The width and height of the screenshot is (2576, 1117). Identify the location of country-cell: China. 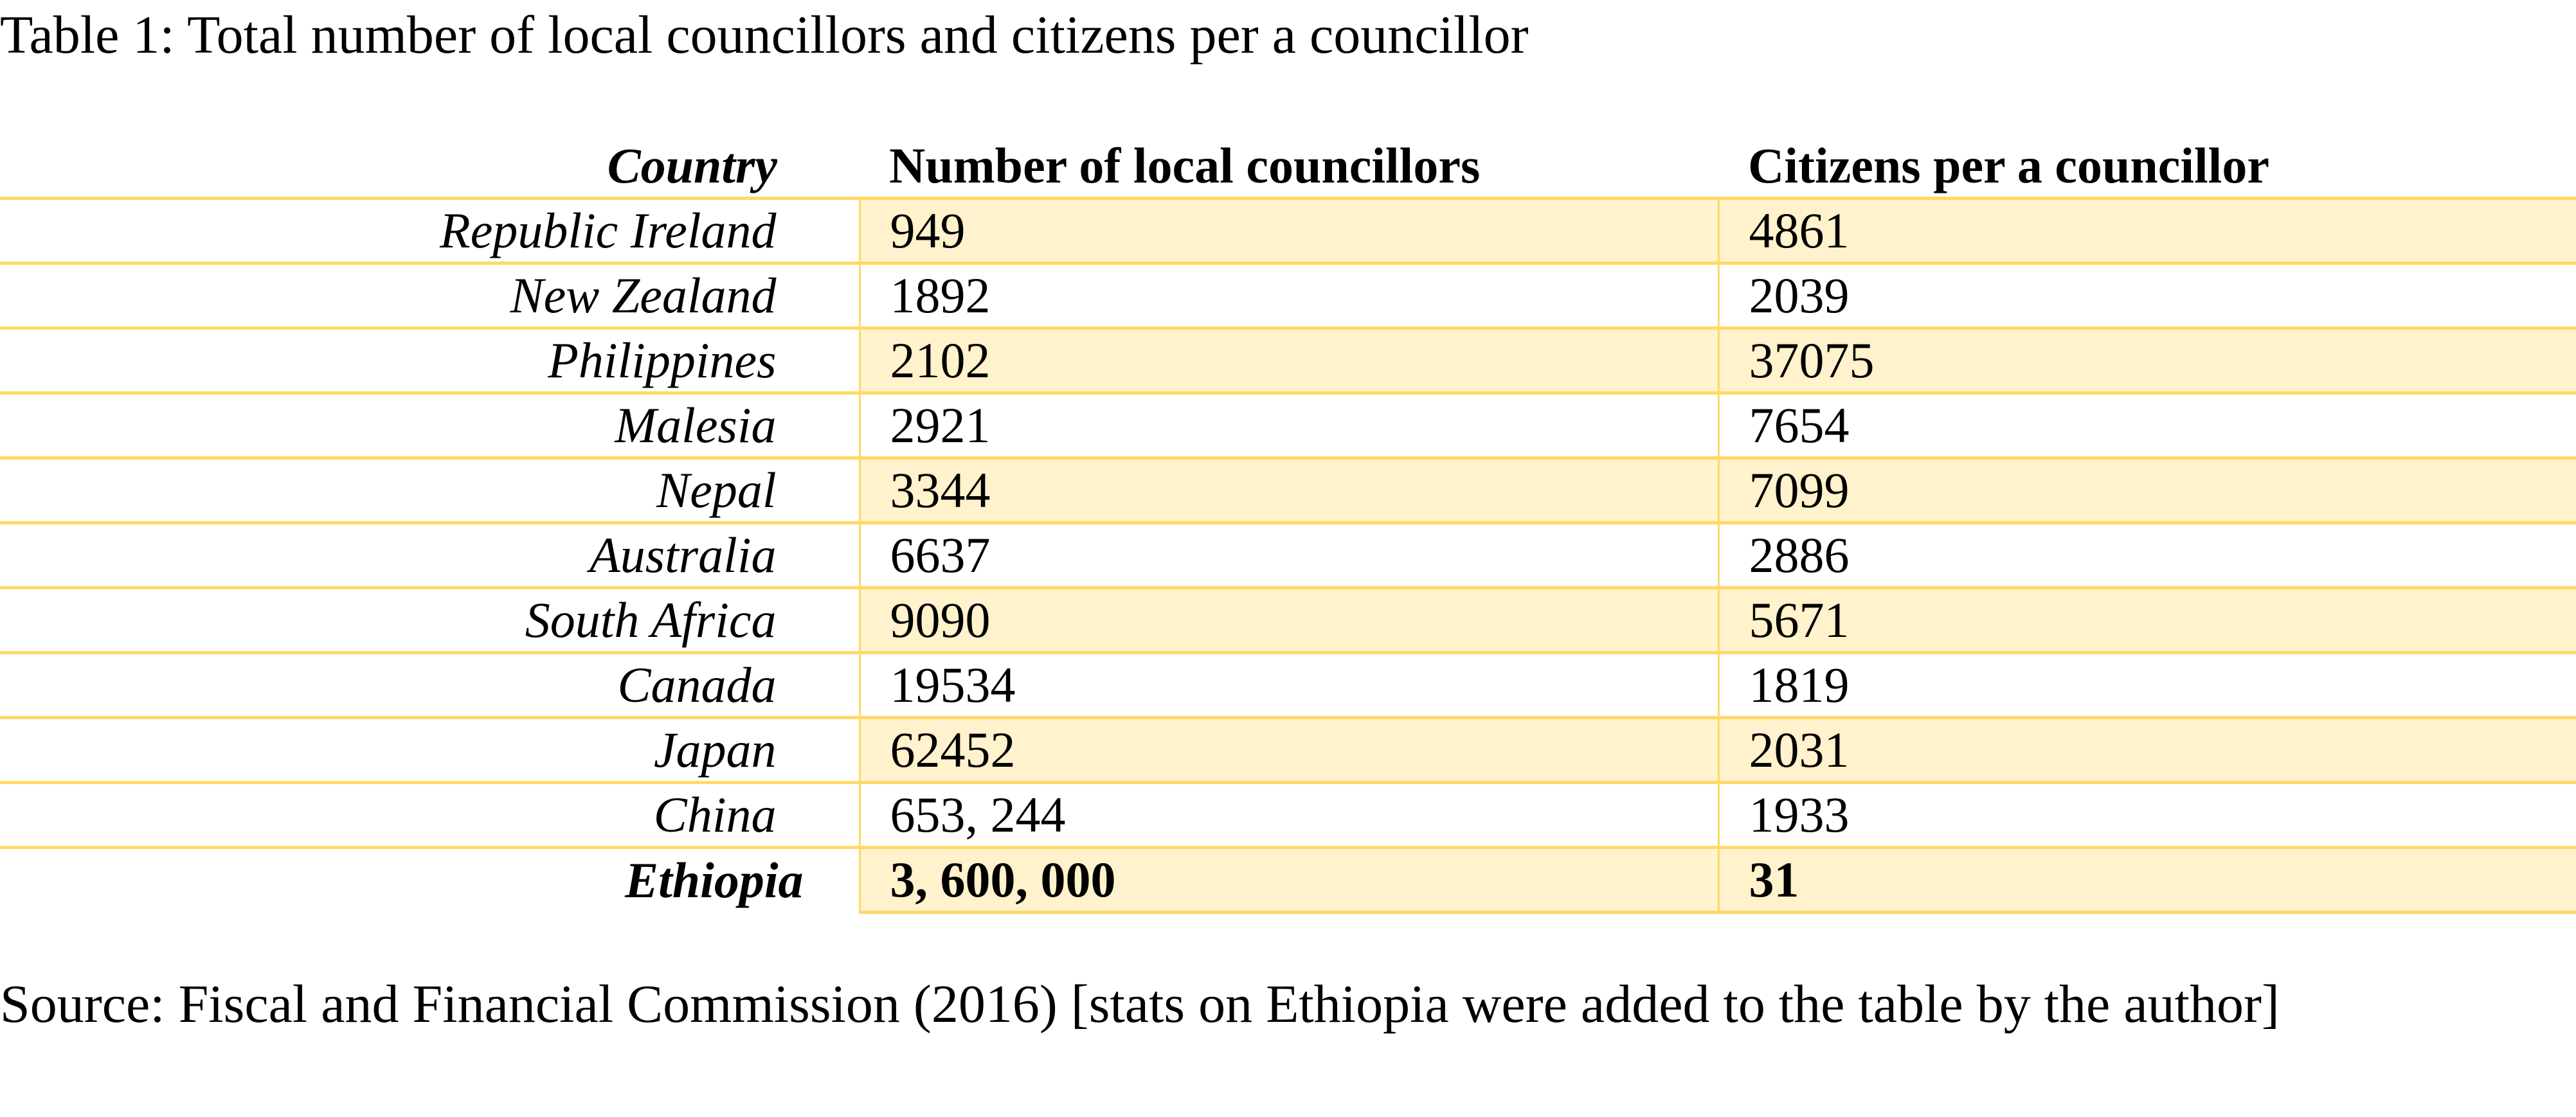
(715, 815).